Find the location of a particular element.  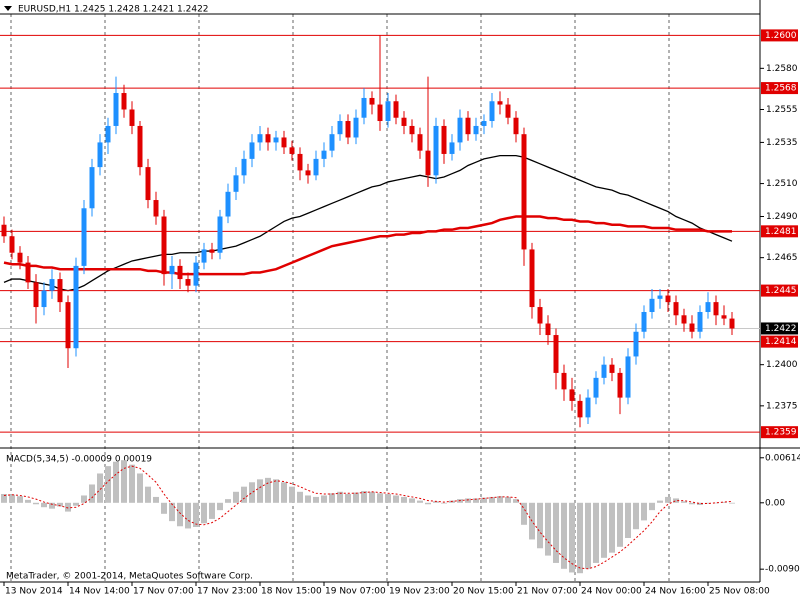

y-tick-label: 0.00 is located at coordinates (775, 503).